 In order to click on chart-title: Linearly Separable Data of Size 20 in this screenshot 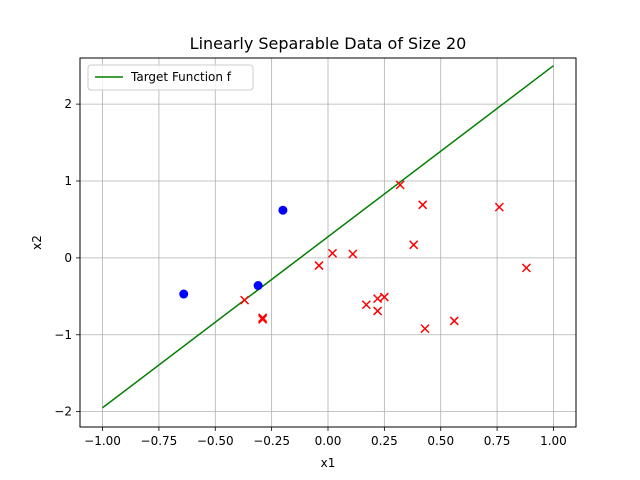, I will do `click(328, 43)`.